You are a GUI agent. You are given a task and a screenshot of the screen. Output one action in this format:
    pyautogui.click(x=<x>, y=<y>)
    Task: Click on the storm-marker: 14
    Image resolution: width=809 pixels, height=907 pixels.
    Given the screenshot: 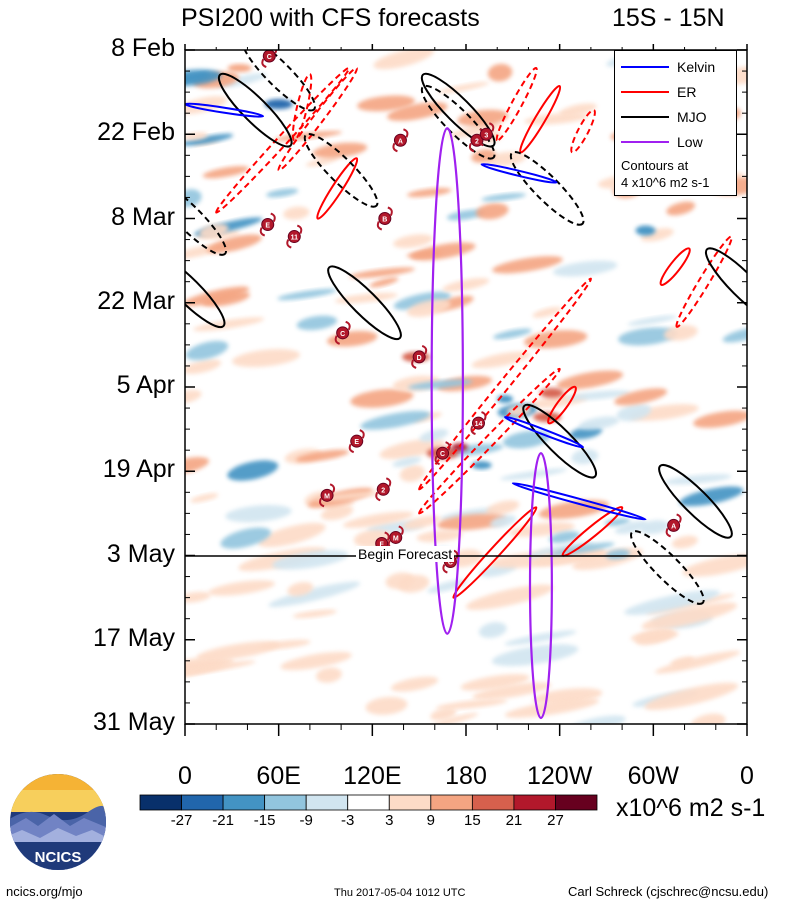 What is the action you would take?
    pyautogui.click(x=478, y=423)
    